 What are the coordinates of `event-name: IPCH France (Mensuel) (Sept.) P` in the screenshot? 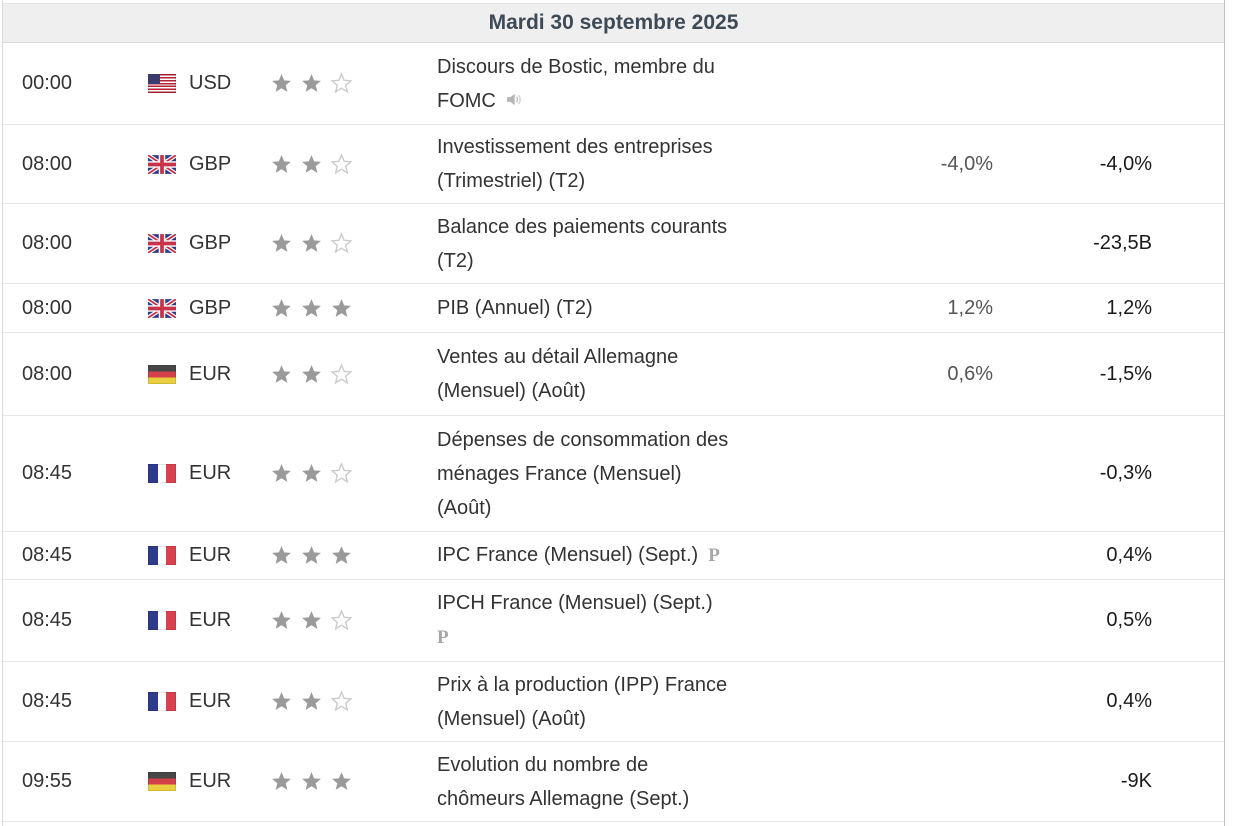 It's located at (575, 620).